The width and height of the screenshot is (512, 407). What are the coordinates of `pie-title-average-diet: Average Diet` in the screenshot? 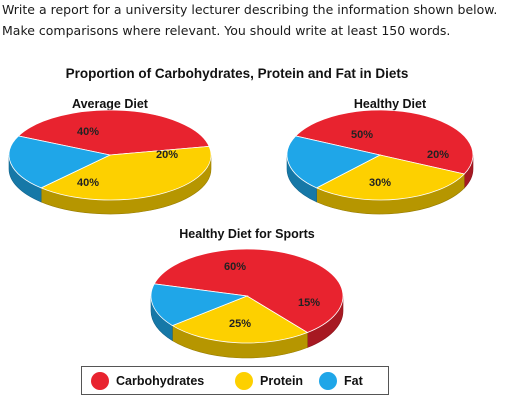 It's located at (110, 104).